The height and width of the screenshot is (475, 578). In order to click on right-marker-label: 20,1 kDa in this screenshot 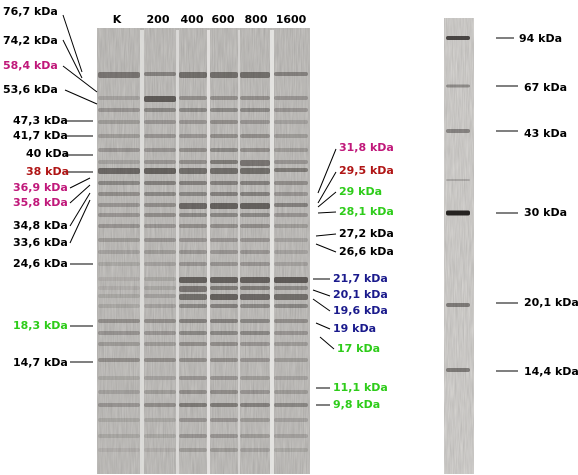, I will do `click(360, 294)`.